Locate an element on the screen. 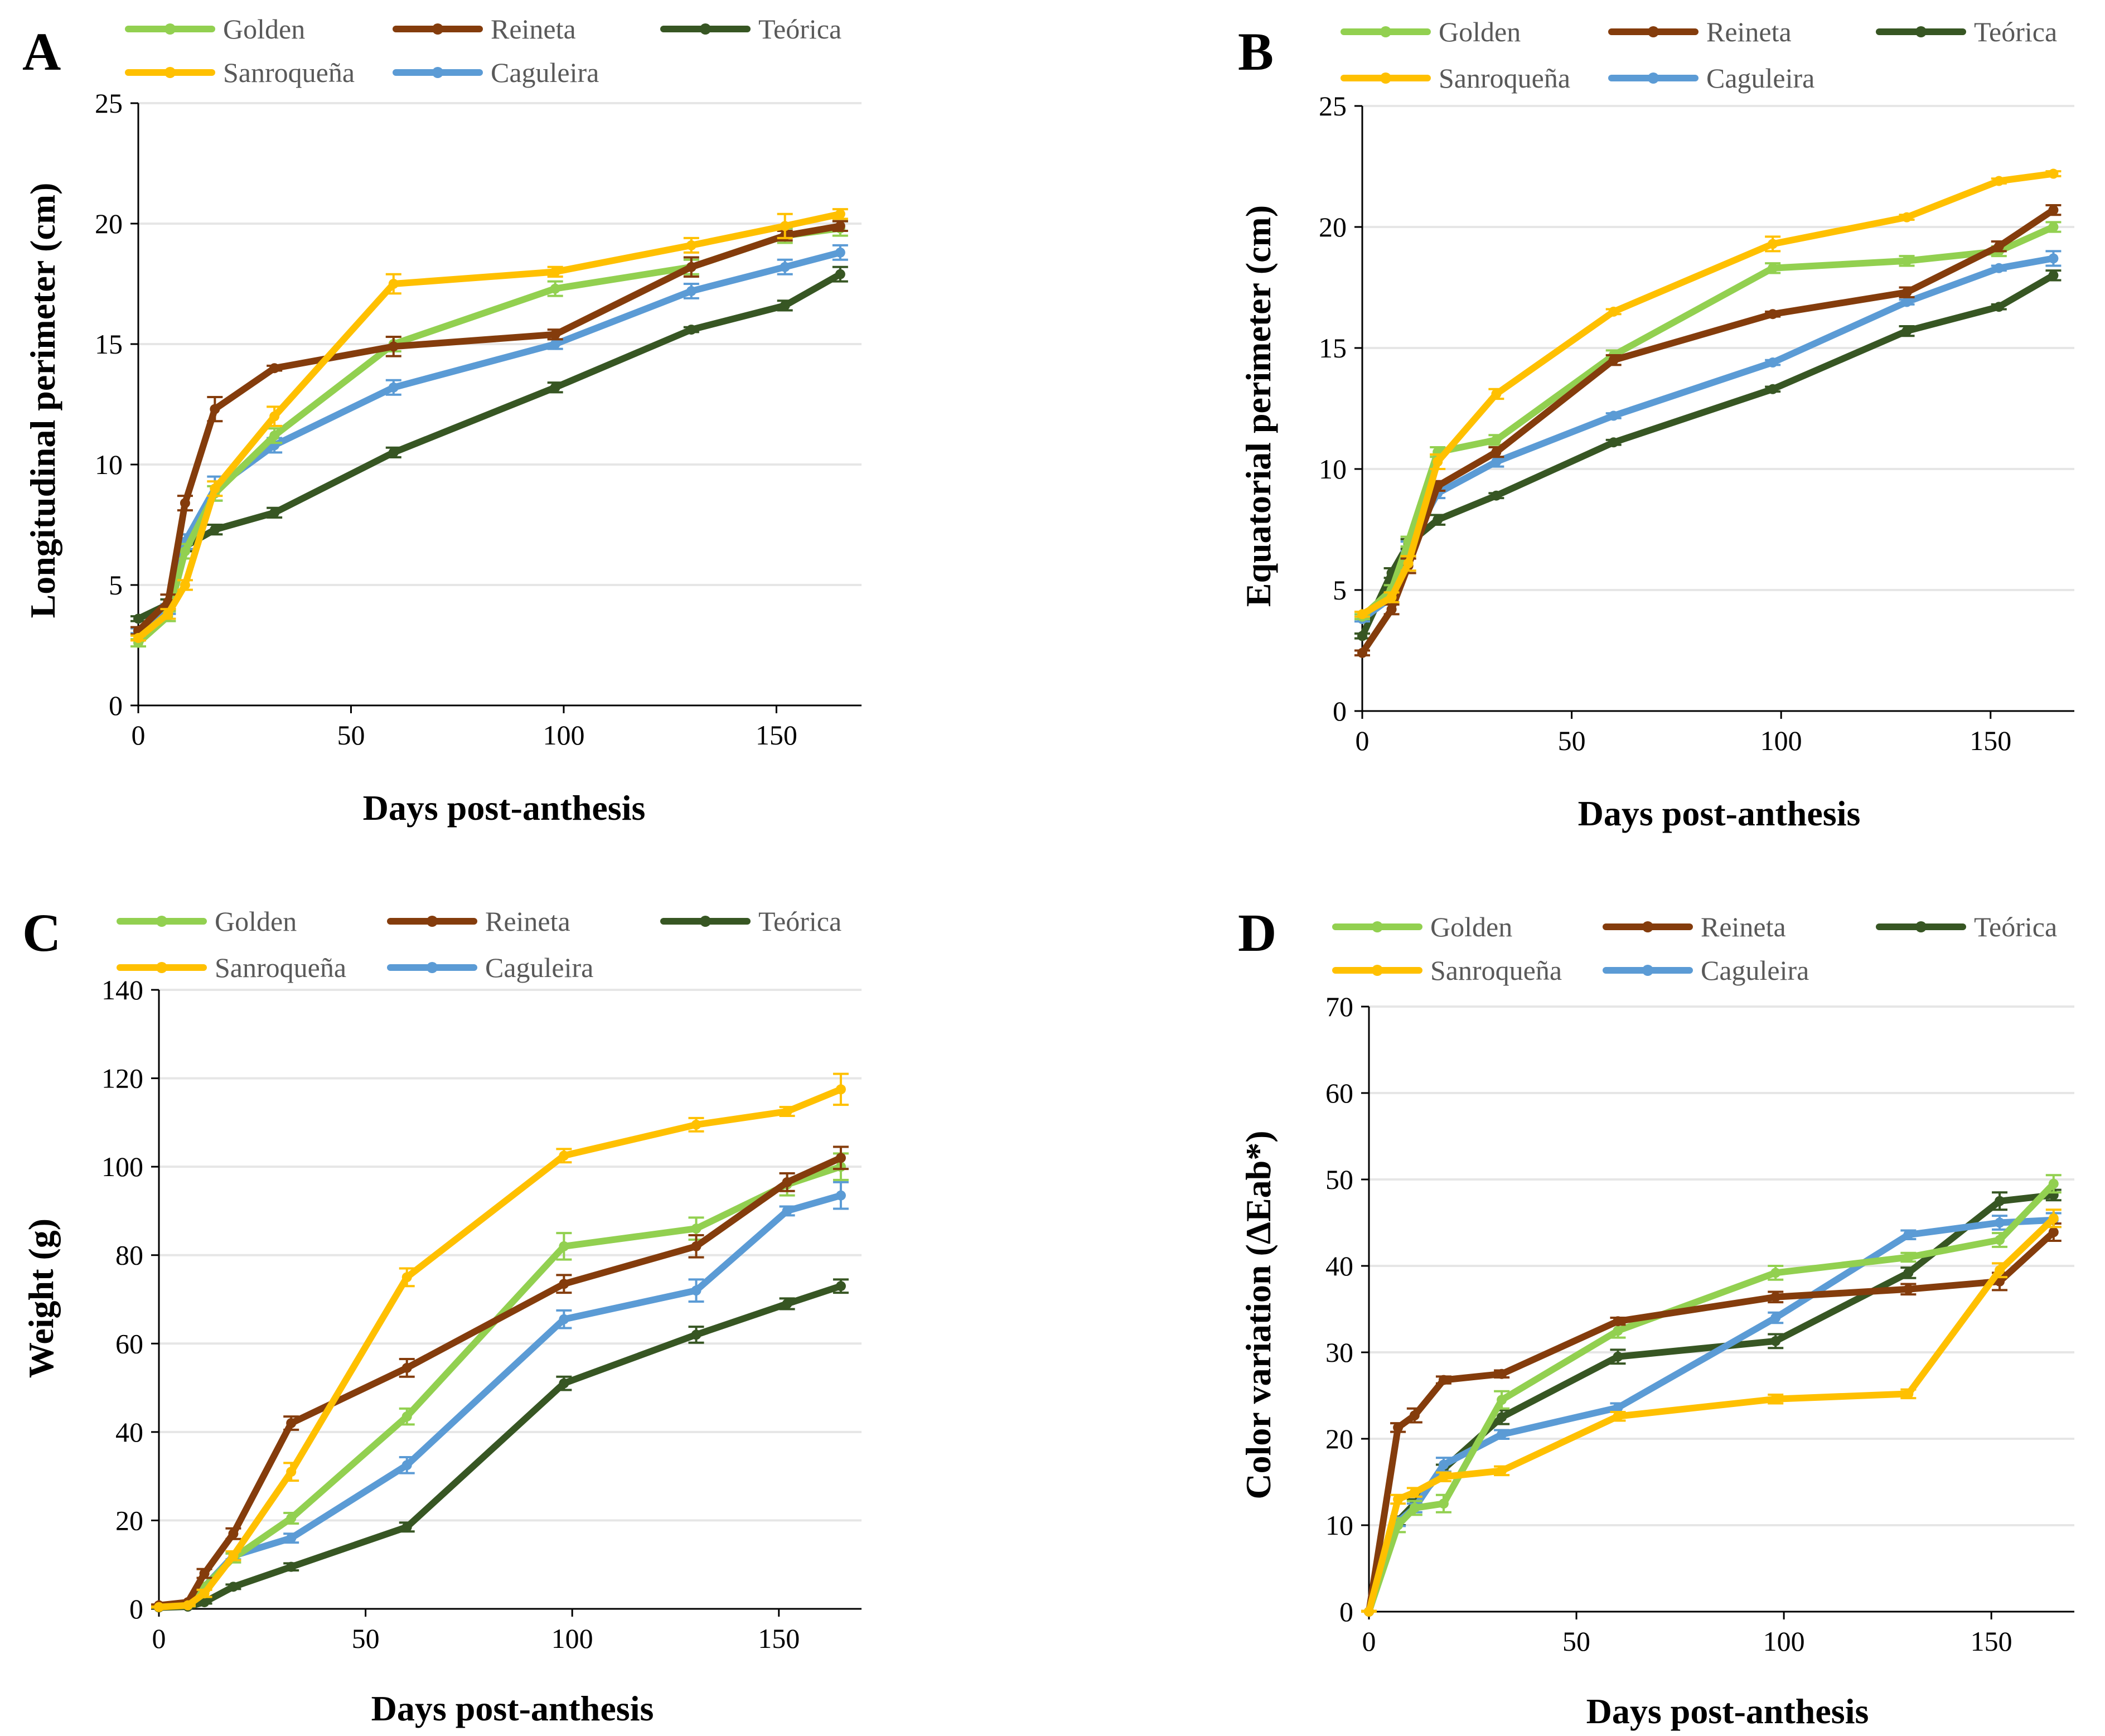  series-reineta is located at coordinates (1711, 1420).